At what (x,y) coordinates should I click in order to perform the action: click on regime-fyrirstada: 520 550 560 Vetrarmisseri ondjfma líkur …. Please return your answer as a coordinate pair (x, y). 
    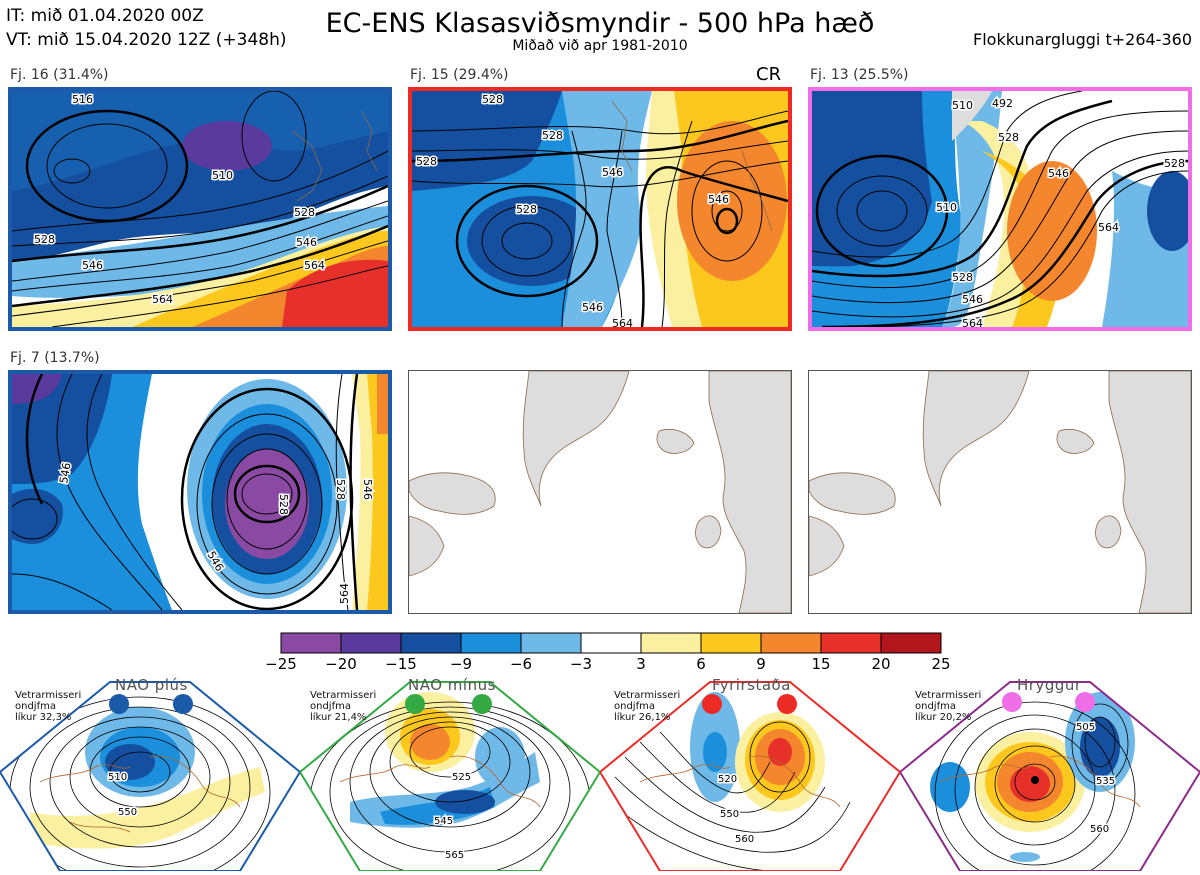
    Looking at the image, I should click on (750, 772).